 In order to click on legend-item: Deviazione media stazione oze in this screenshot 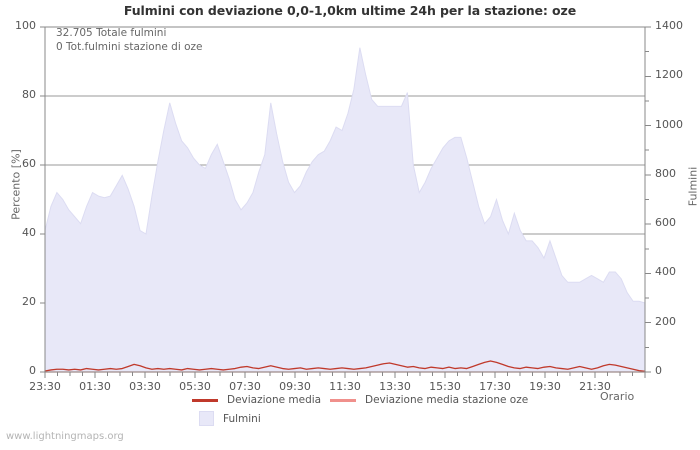, I will do `click(429, 400)`.